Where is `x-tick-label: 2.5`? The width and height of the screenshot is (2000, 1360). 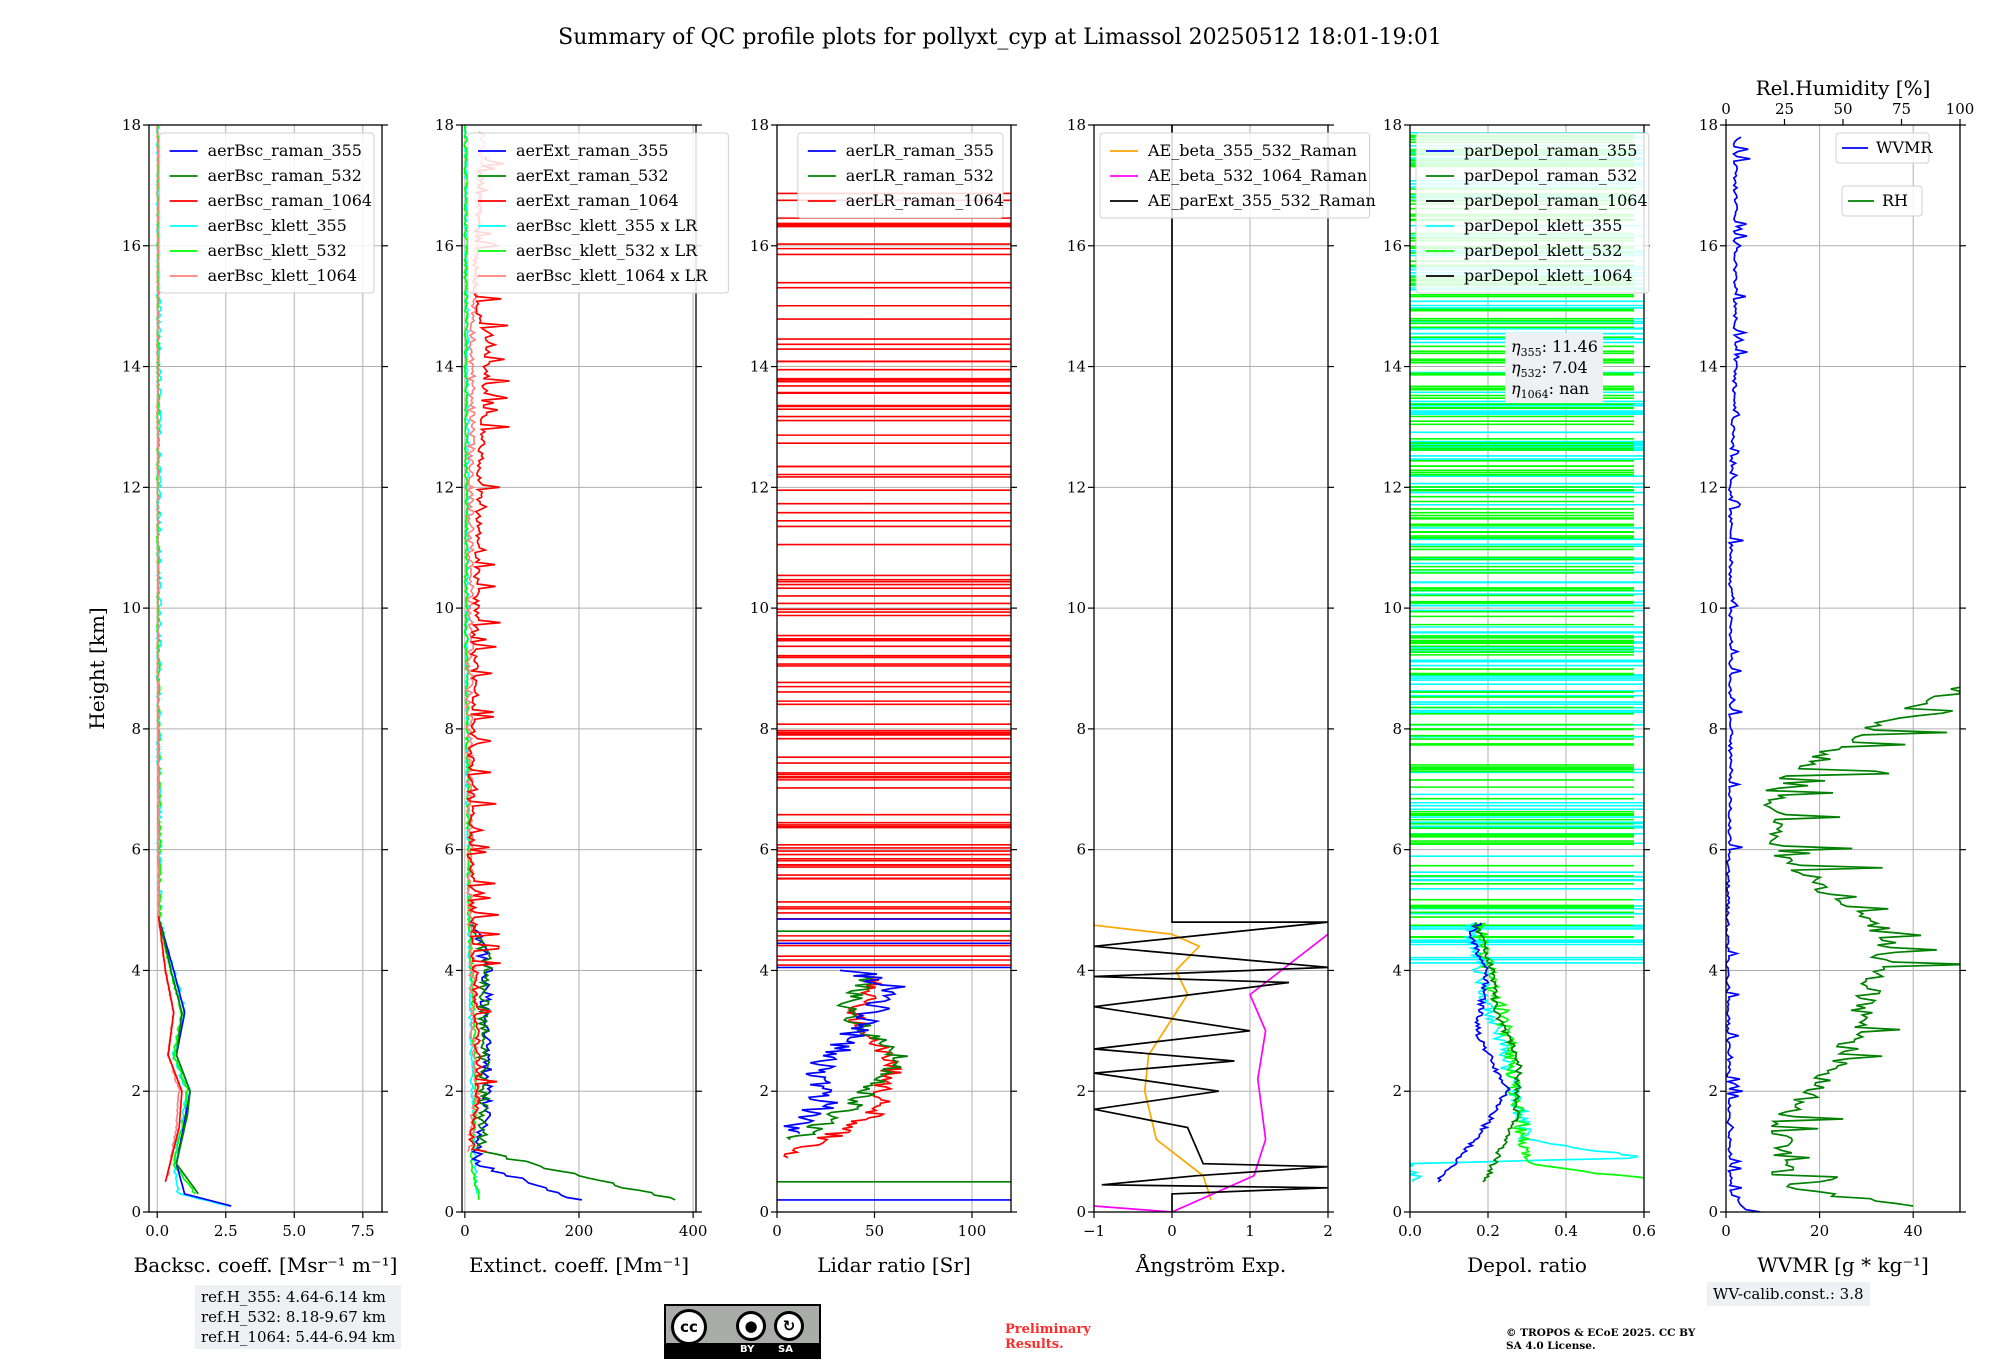 x-tick-label: 2.5 is located at coordinates (226, 1231).